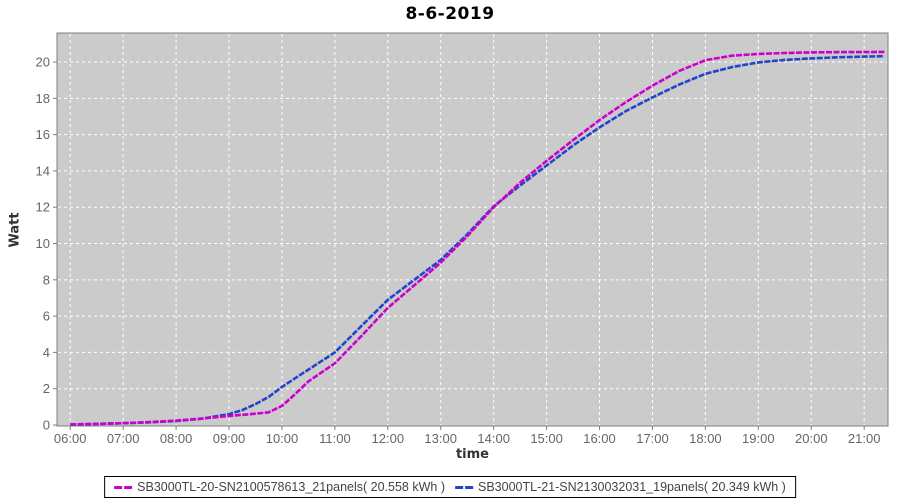  I want to click on svg-text: 14:00, so click(493, 438).